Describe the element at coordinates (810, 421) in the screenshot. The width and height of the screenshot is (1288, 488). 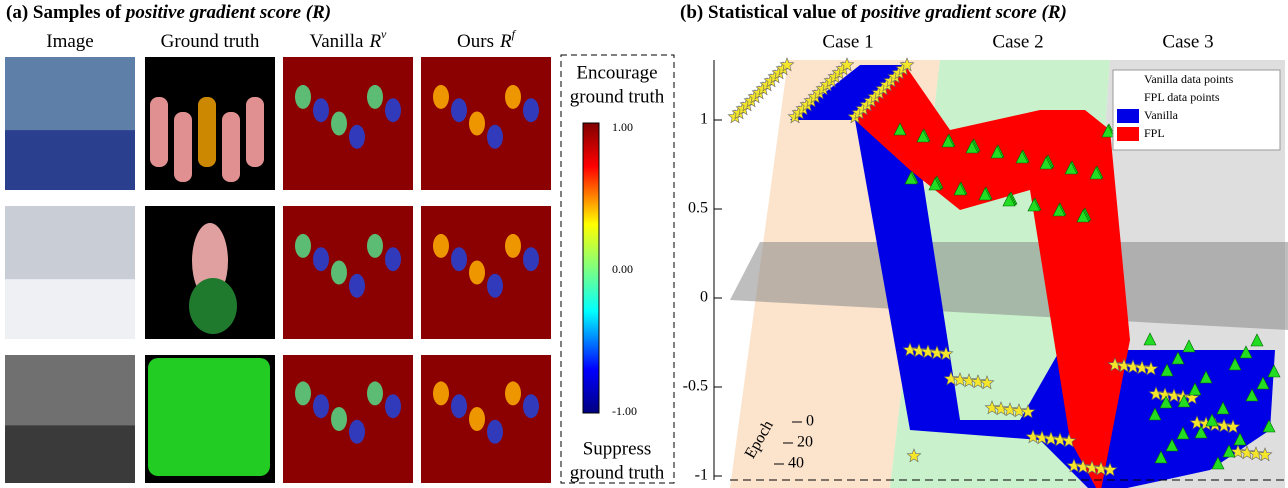
I see `epoch-tick-label: 0` at that location.